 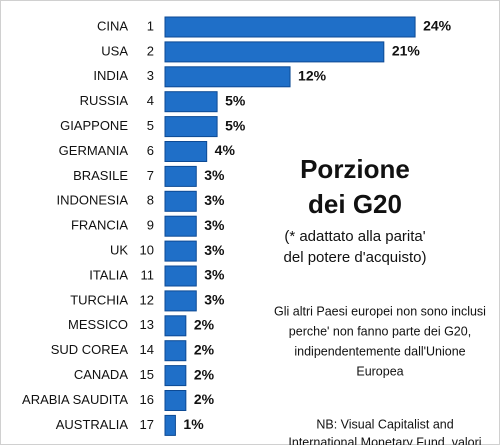 What do you see at coordinates (355, 169) in the screenshot?
I see `chart-title: Porzione` at bounding box center [355, 169].